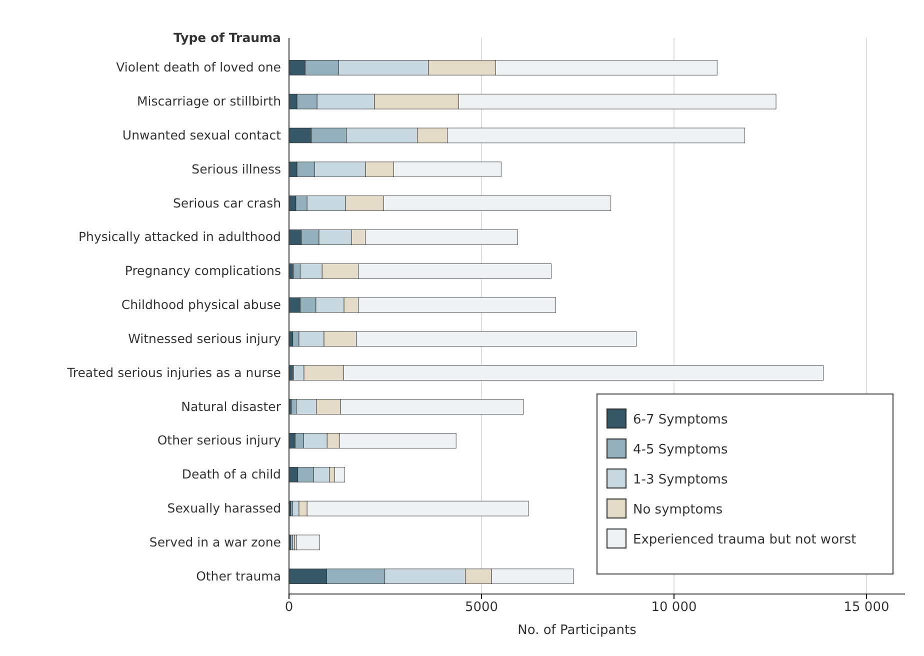 This screenshot has width=924, height=656. What do you see at coordinates (224, 508) in the screenshot?
I see `y-tick-label: Sexually harassed` at bounding box center [224, 508].